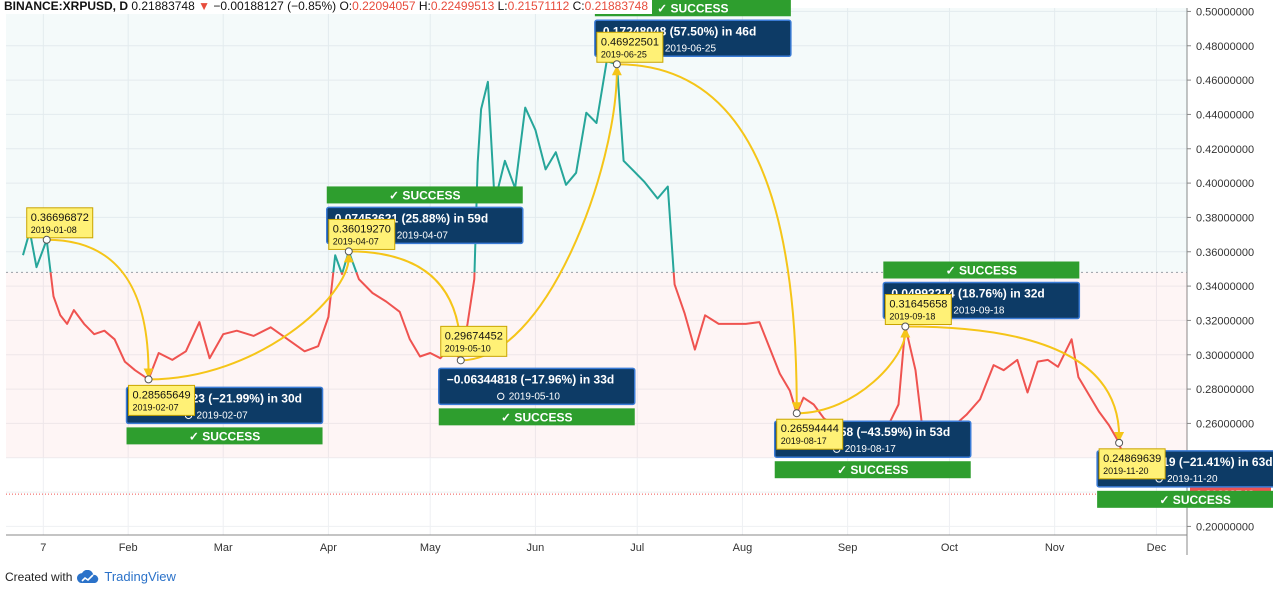  I want to click on footer: Created with TradingView, so click(90, 576).